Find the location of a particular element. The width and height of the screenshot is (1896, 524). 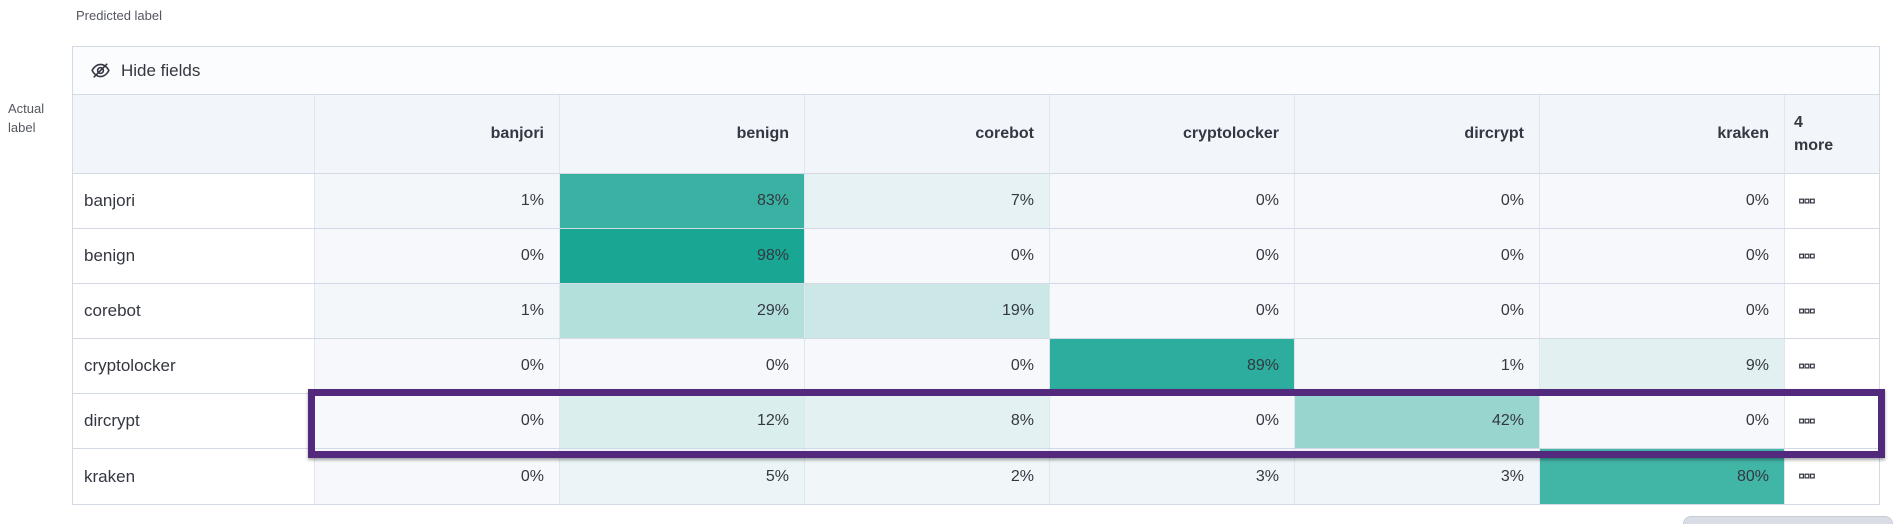

cell-cryptolocker-banjori: 0% is located at coordinates (437, 366).